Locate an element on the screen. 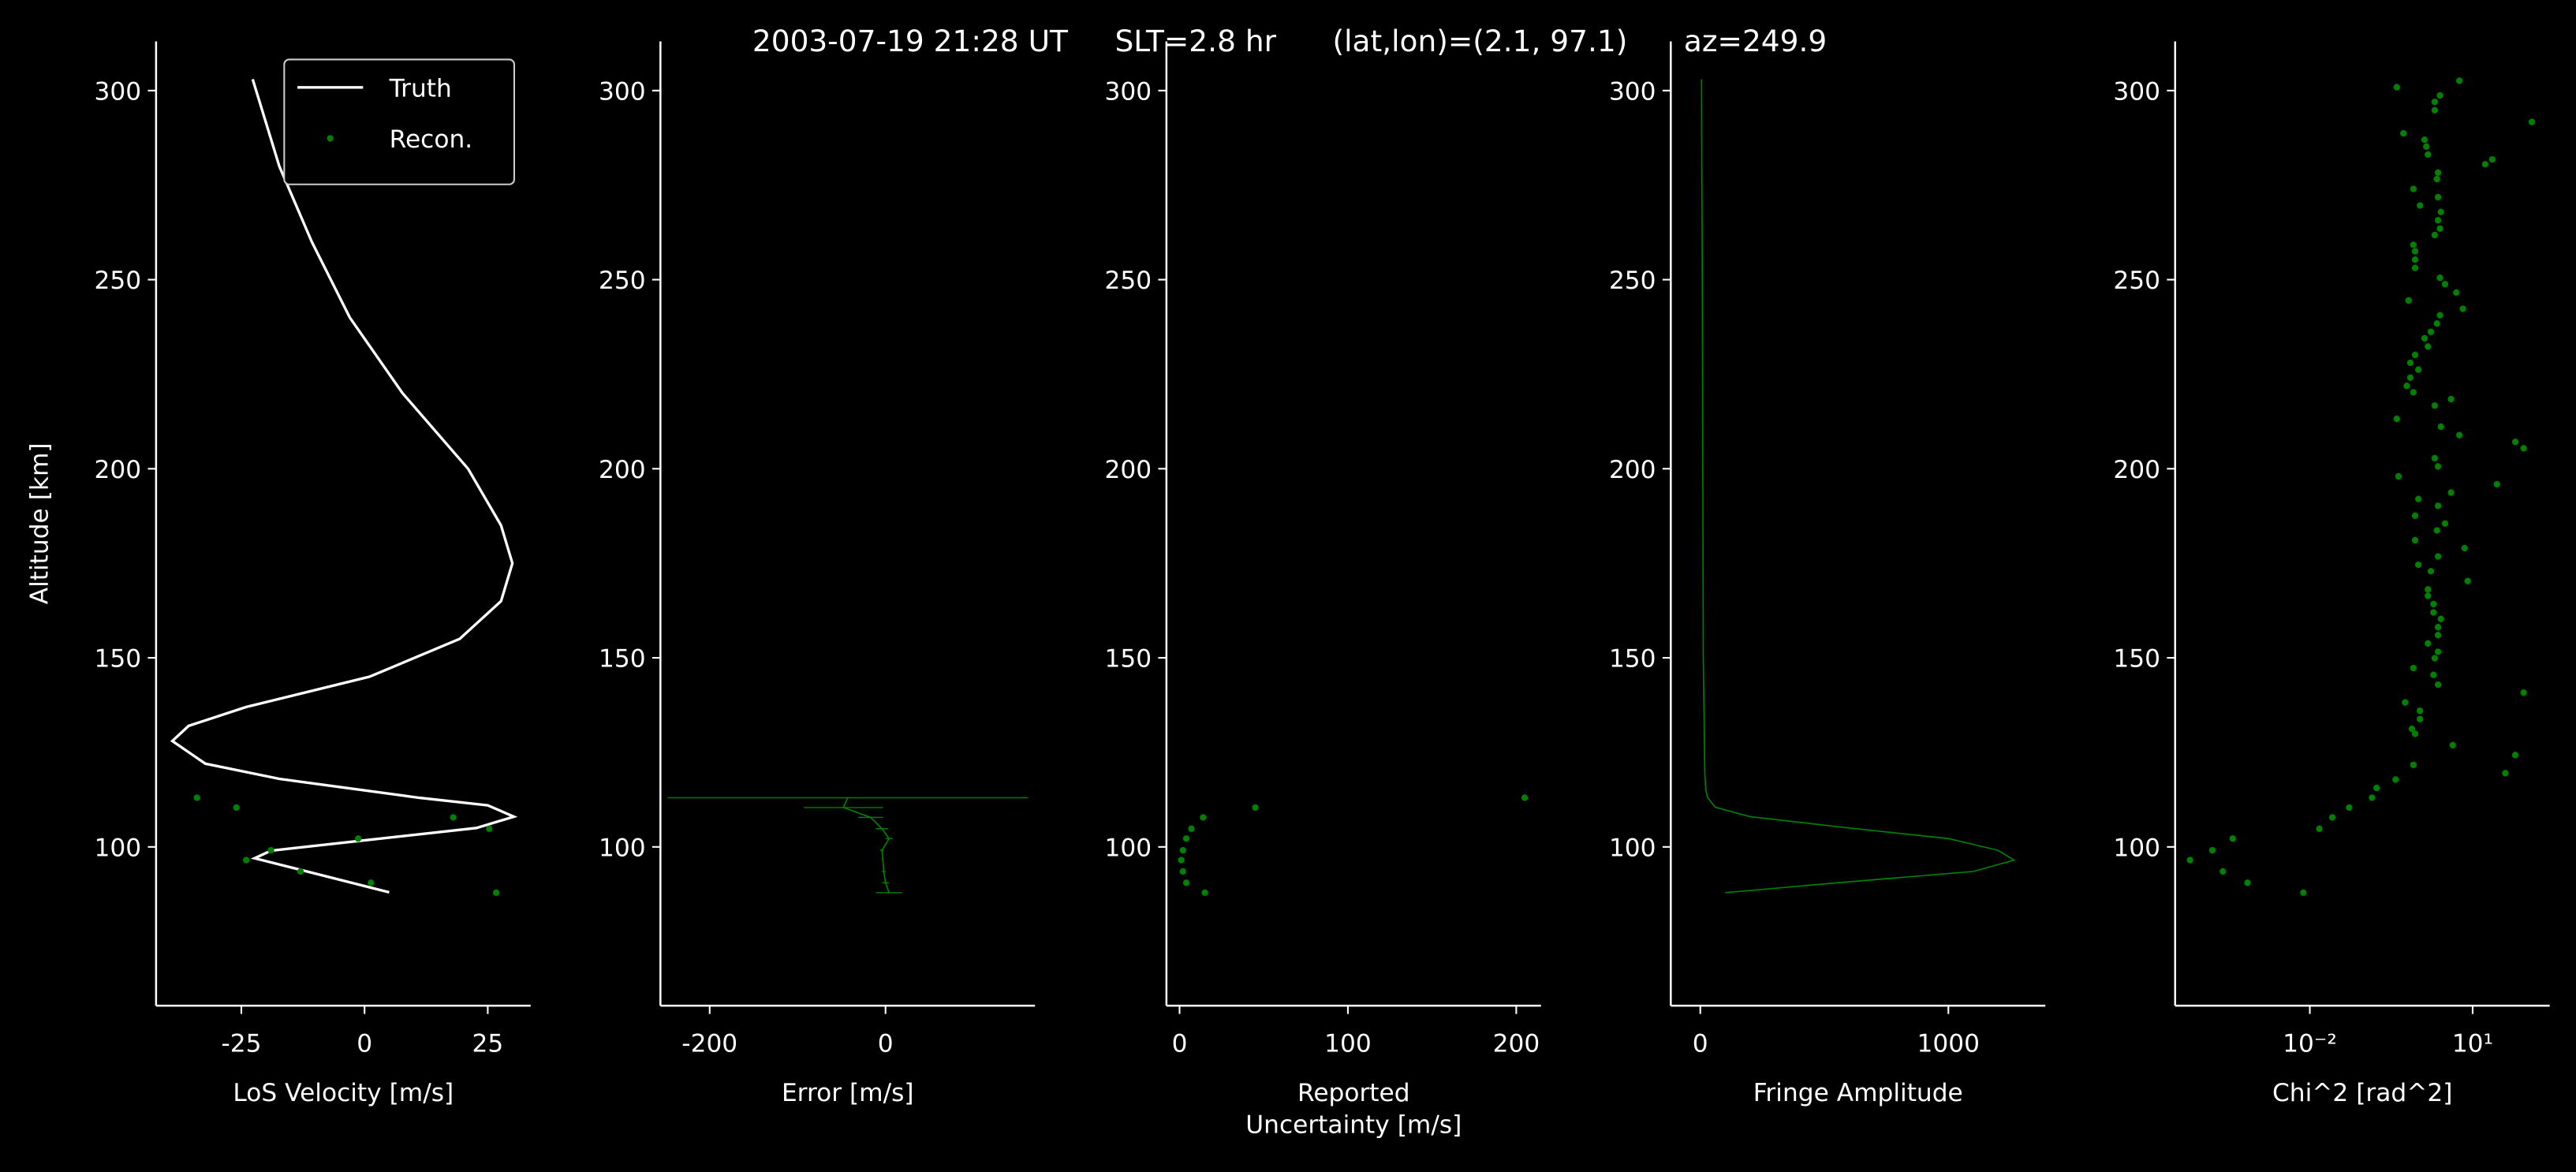 The width and height of the screenshot is (2576, 1172). x-tick-label: 10¹ is located at coordinates (2472, 1044).